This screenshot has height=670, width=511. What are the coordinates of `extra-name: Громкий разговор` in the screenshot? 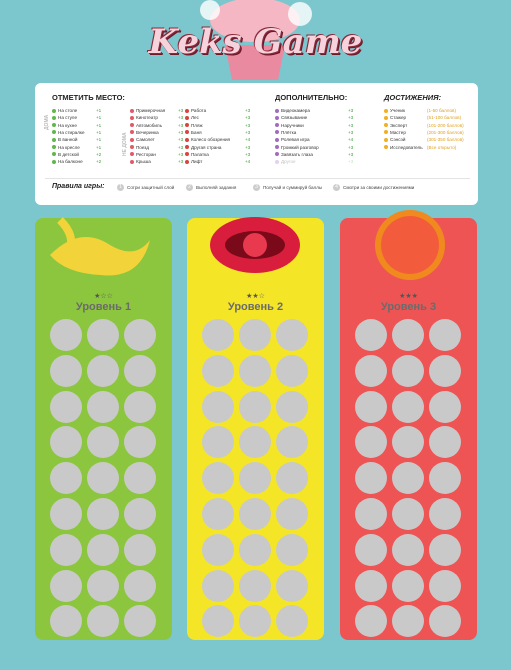 It's located at (300, 147).